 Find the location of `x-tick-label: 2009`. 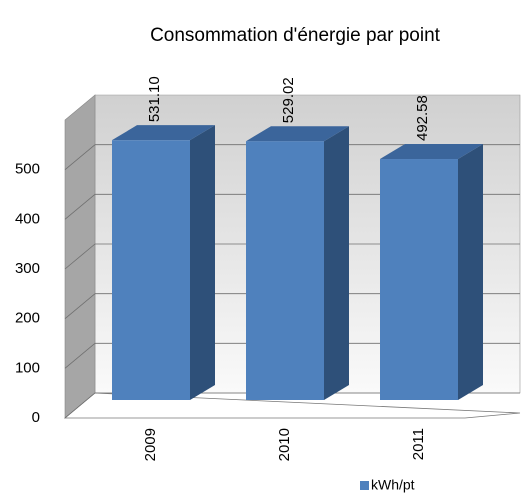

x-tick-label: 2009 is located at coordinates (150, 444).